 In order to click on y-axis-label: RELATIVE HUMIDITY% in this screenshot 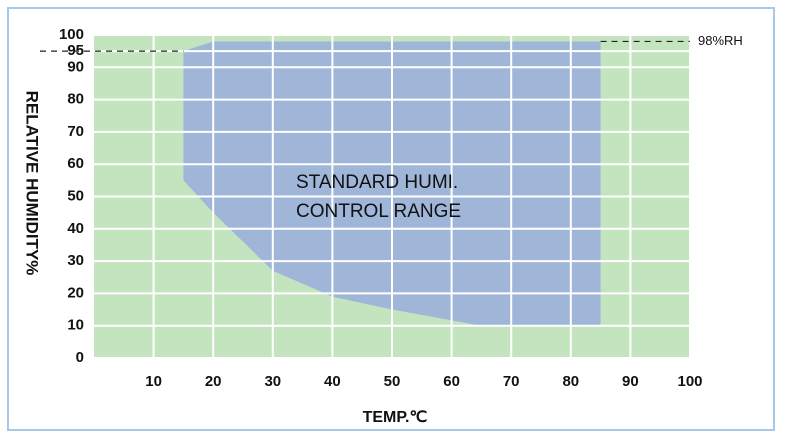, I will do `click(32, 183)`.